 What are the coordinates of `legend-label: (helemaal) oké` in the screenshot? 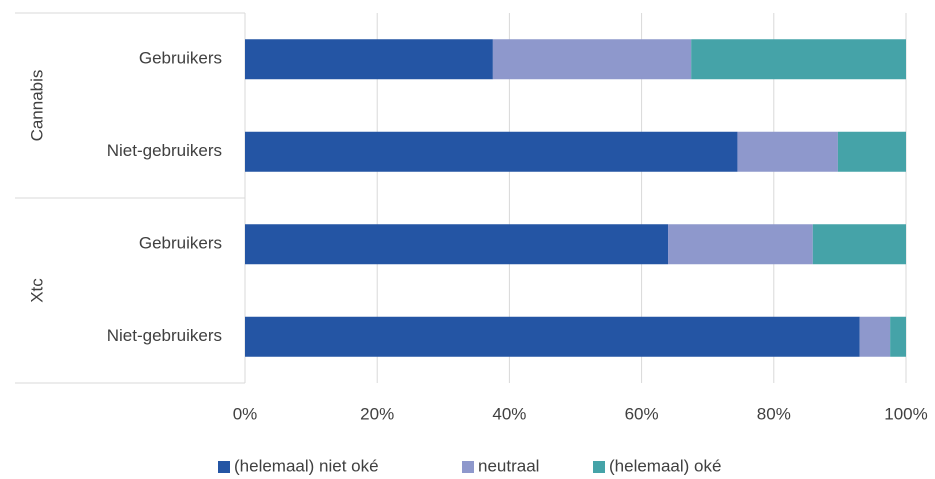 It's located at (665, 465).